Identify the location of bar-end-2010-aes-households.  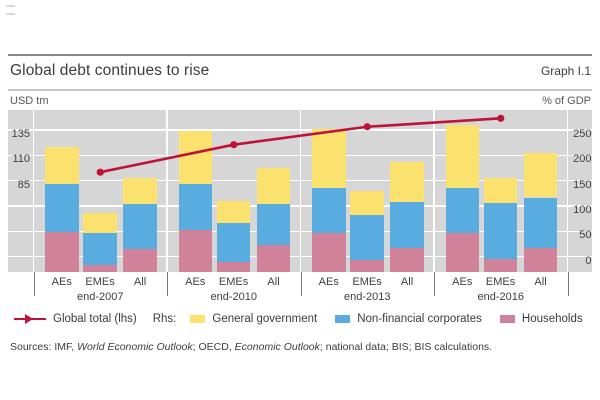
(195, 250).